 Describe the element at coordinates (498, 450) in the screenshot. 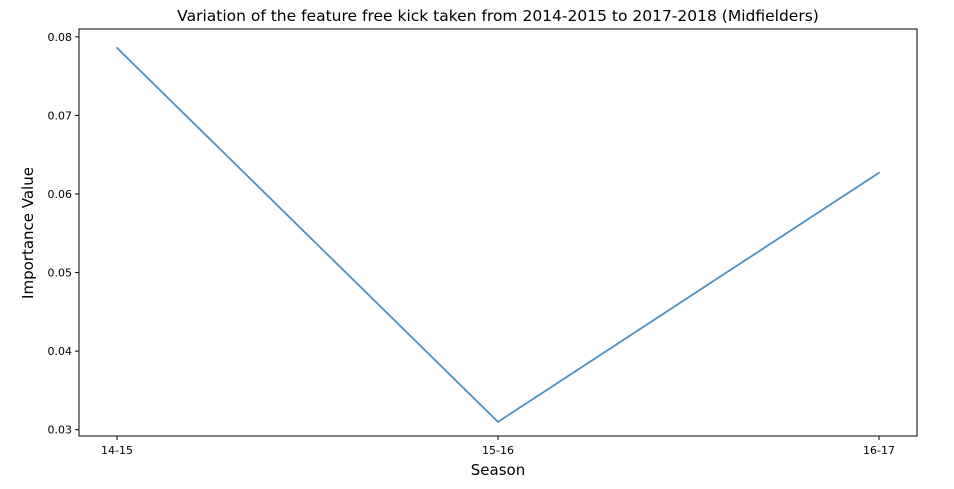

I see `x-tick-label: 15-16` at that location.